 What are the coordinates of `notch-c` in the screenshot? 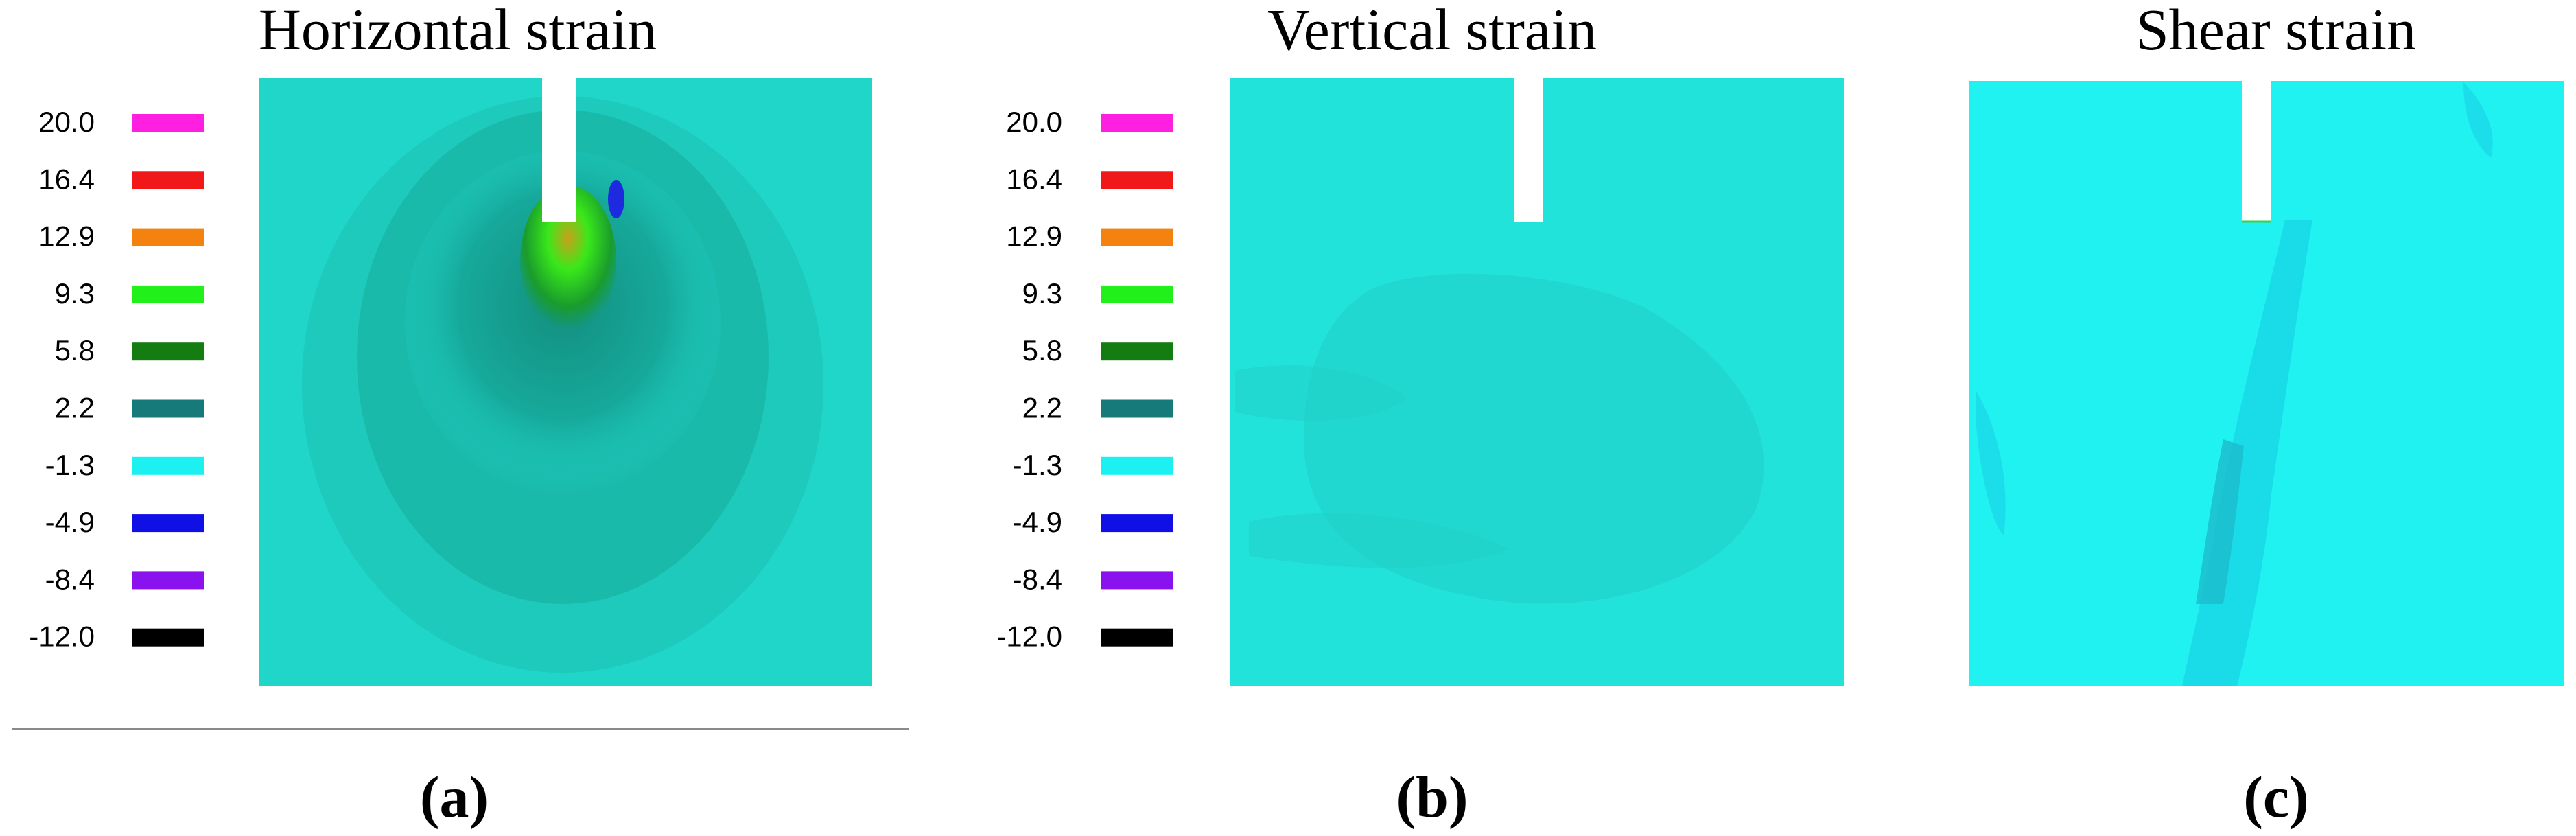 It's located at (2256, 152).